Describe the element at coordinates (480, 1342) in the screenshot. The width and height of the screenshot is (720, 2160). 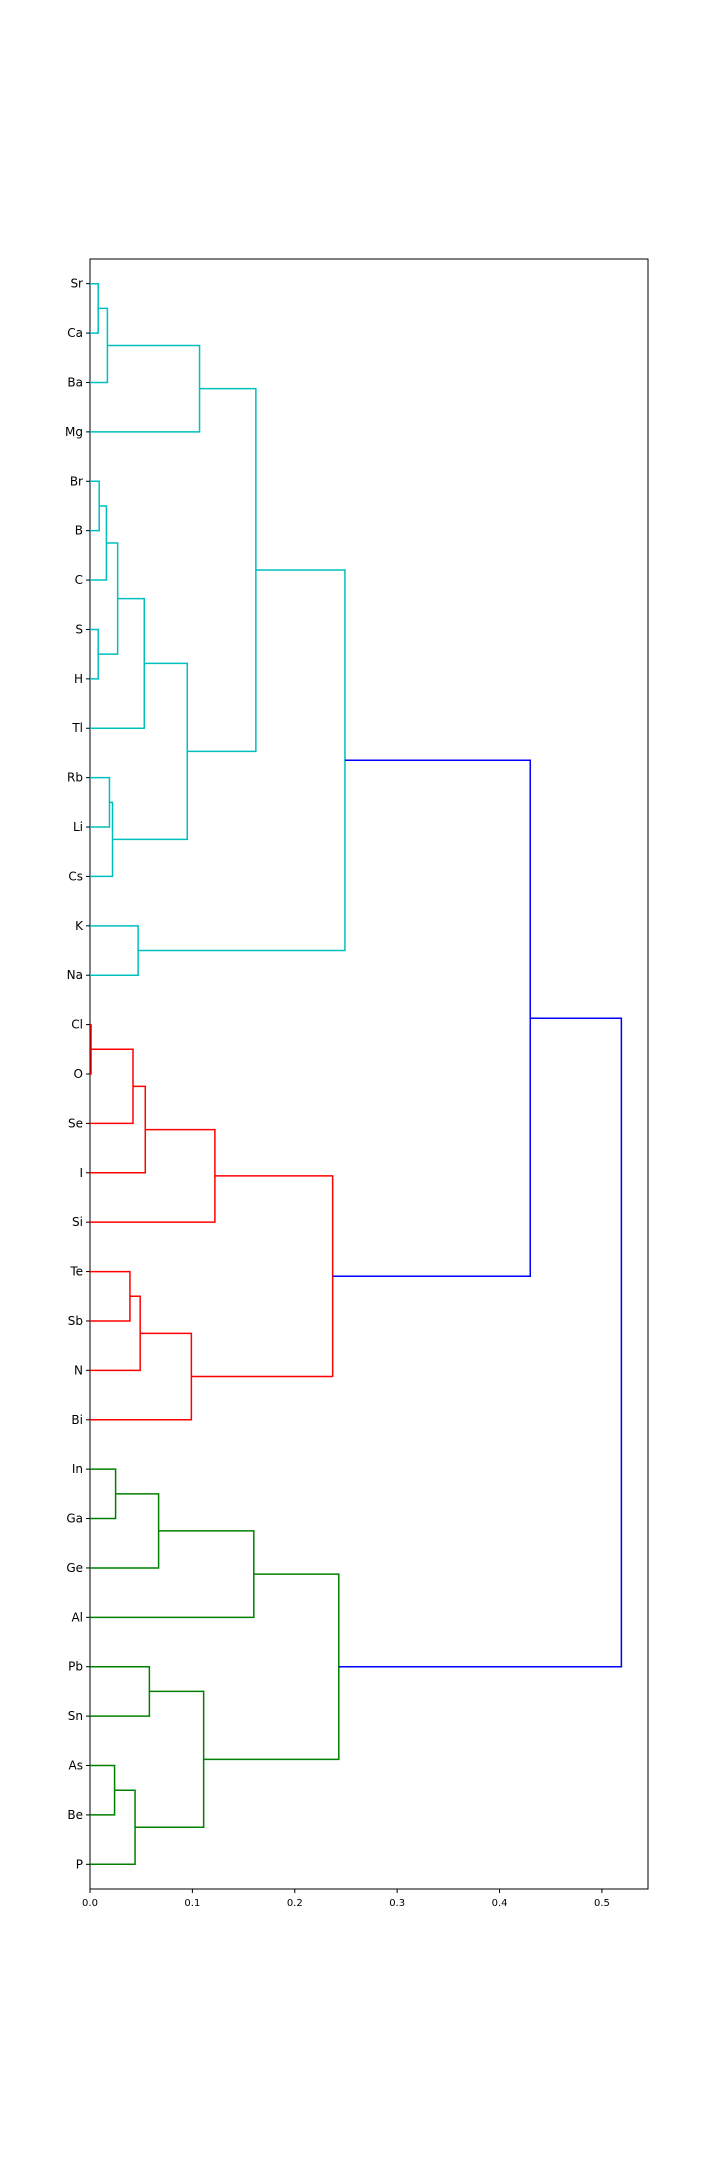
I see `link-m32` at that location.